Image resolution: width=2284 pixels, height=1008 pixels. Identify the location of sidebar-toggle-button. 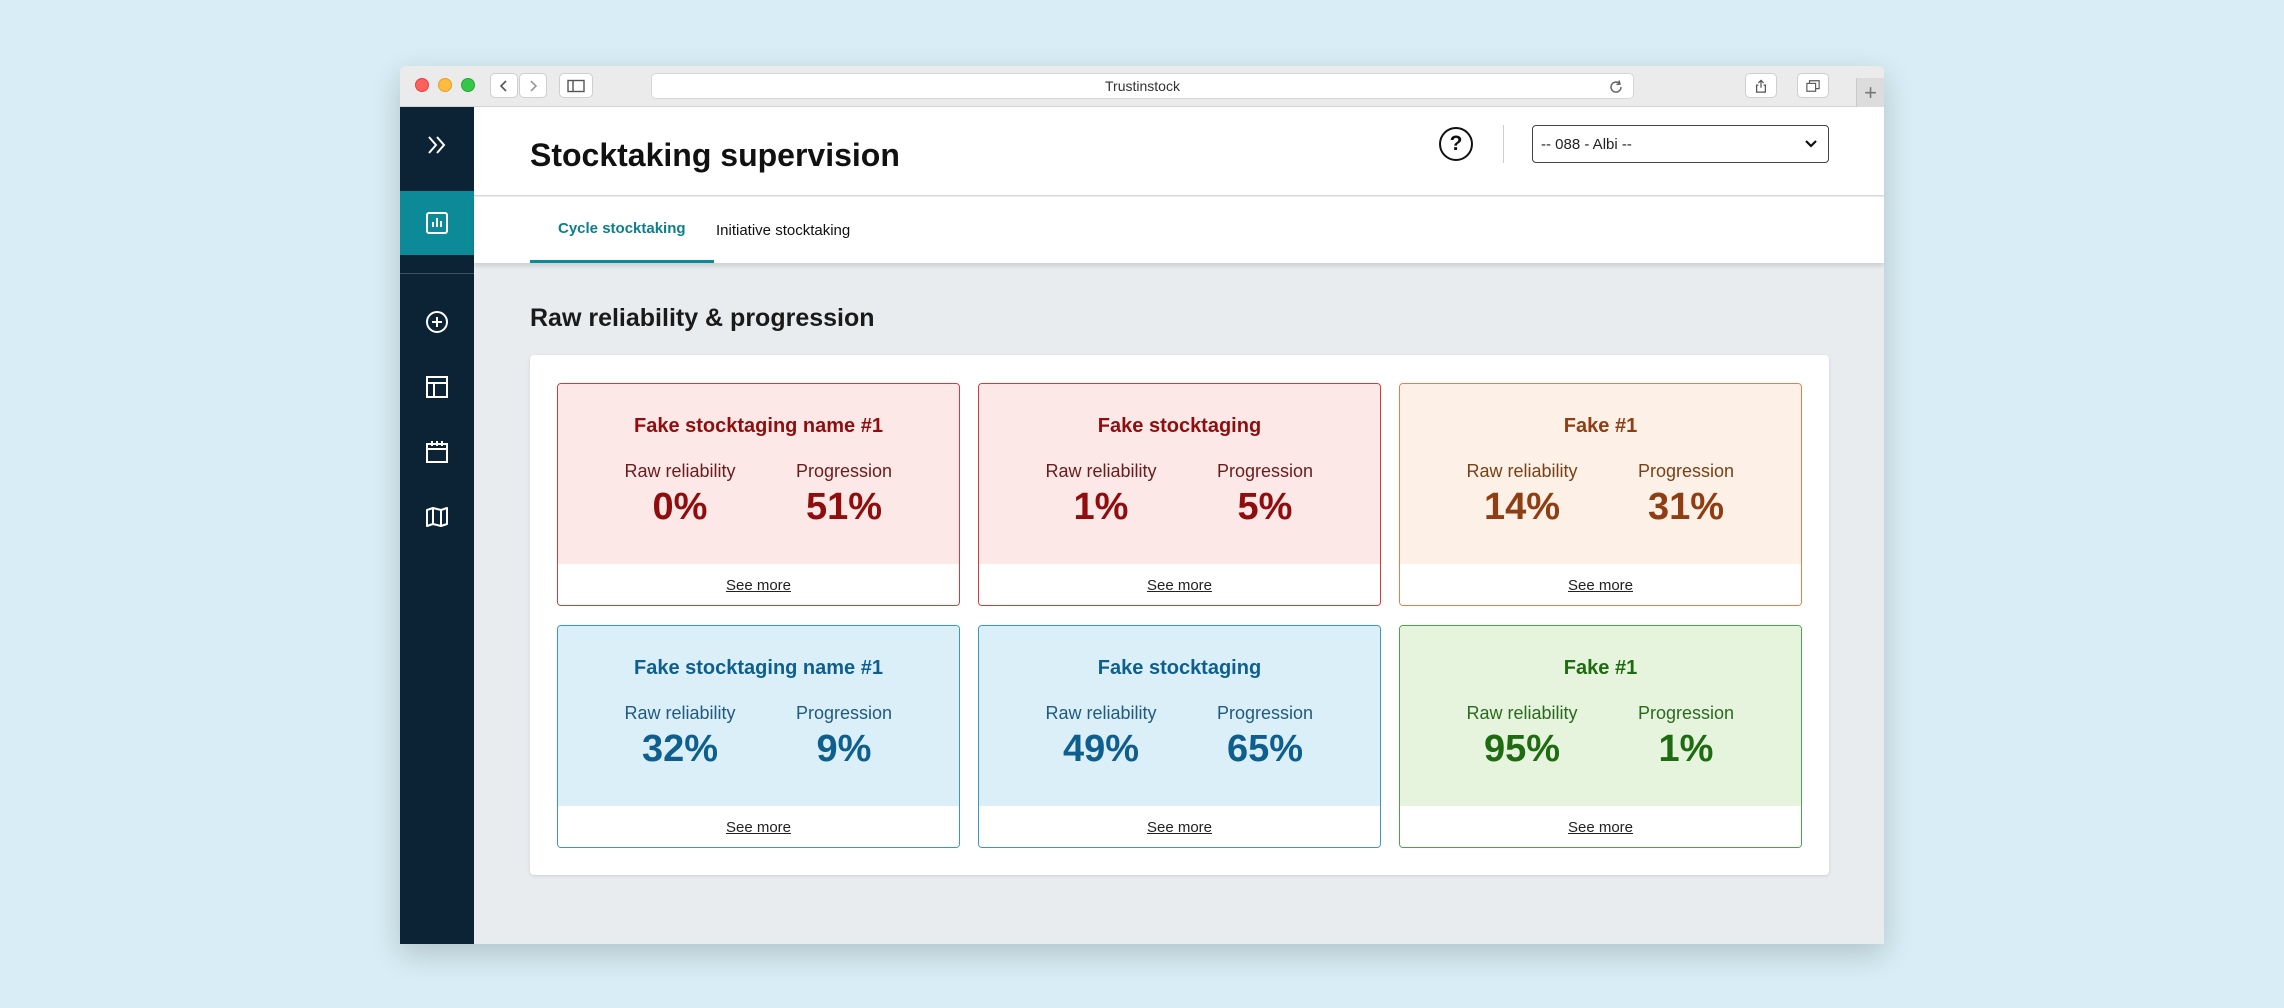
(576, 85).